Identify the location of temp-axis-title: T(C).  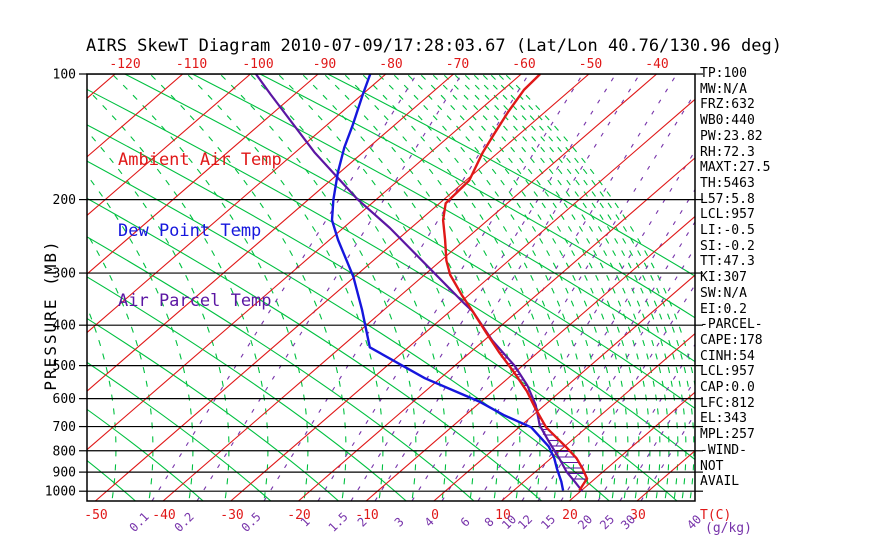
(715, 515).